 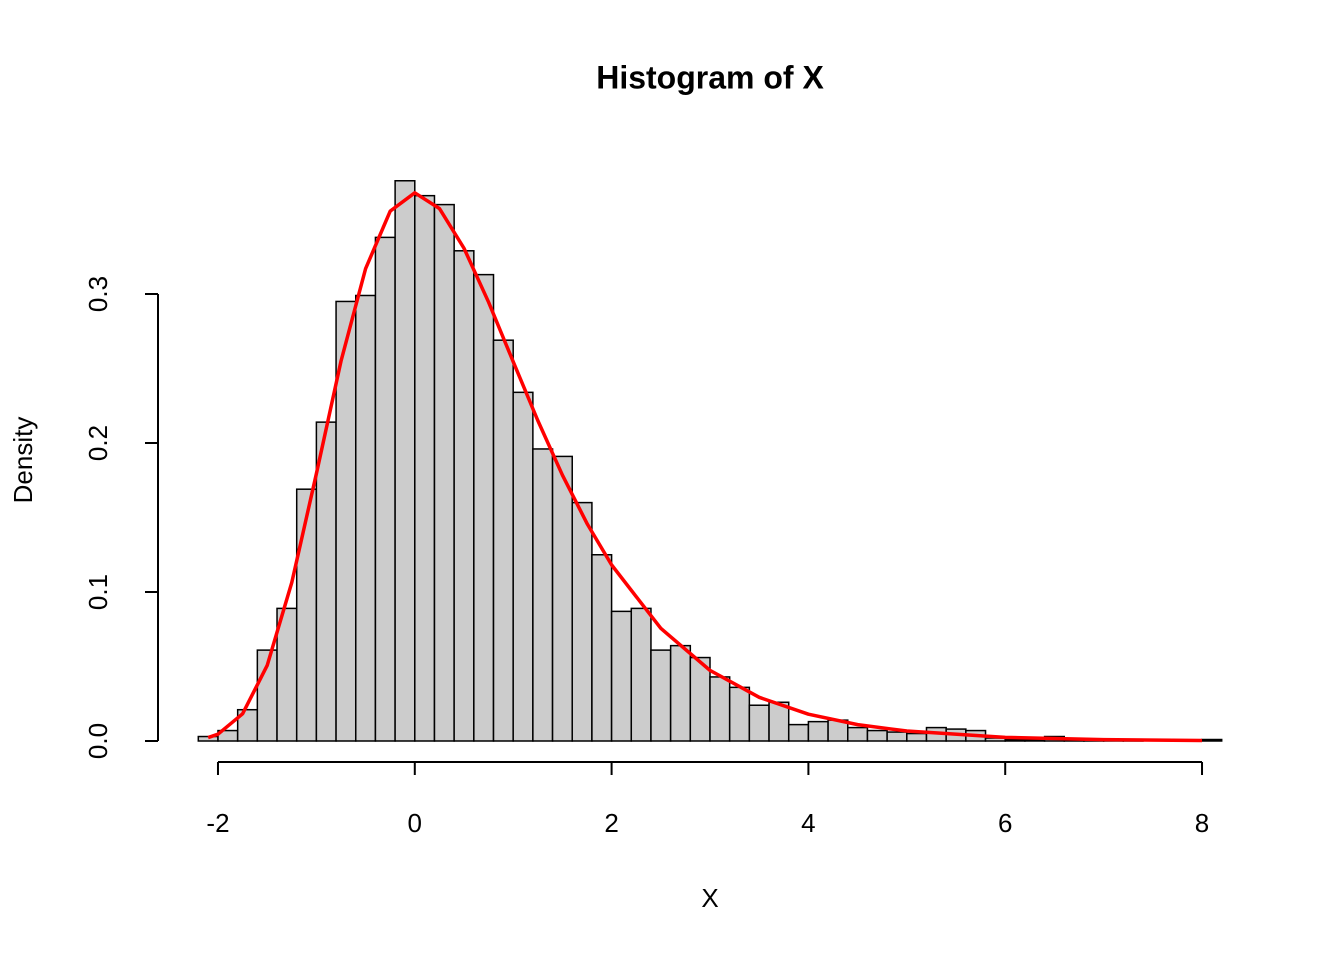 What do you see at coordinates (808, 823) in the screenshot?
I see `x-tick-label: 4` at bounding box center [808, 823].